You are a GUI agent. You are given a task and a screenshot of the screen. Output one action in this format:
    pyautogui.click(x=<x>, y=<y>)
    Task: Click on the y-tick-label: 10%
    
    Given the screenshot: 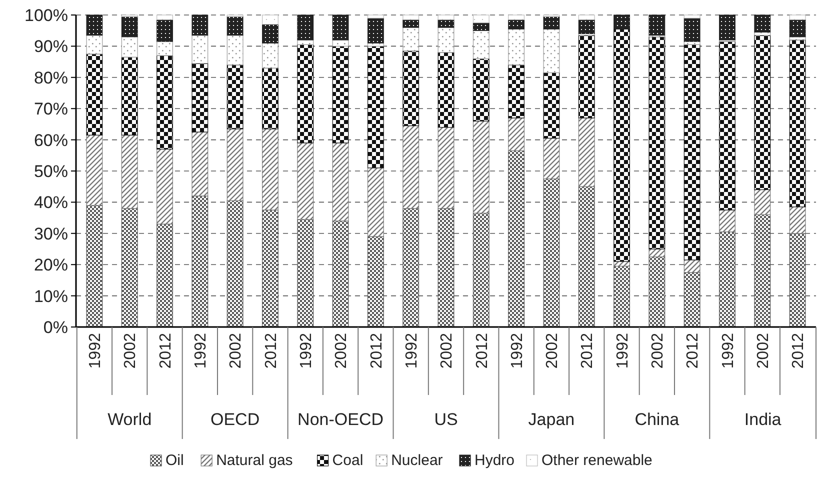 What is the action you would take?
    pyautogui.click(x=51, y=296)
    